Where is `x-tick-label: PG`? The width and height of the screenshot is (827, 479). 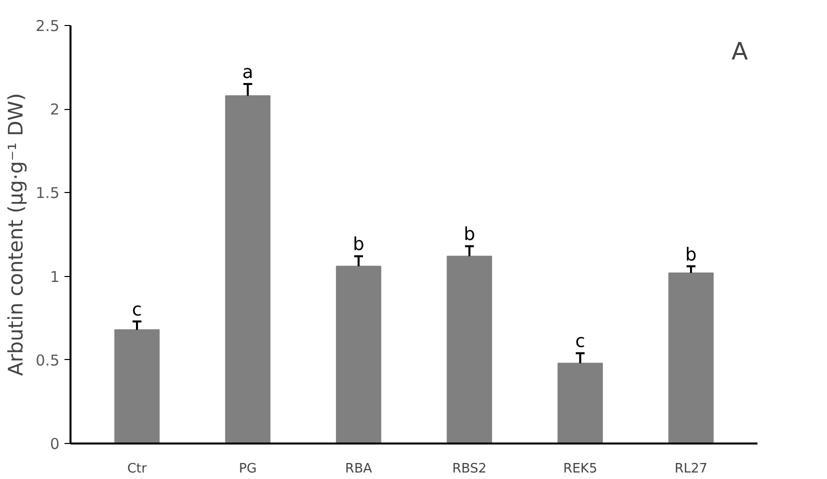 x-tick-label: PG is located at coordinates (247, 469).